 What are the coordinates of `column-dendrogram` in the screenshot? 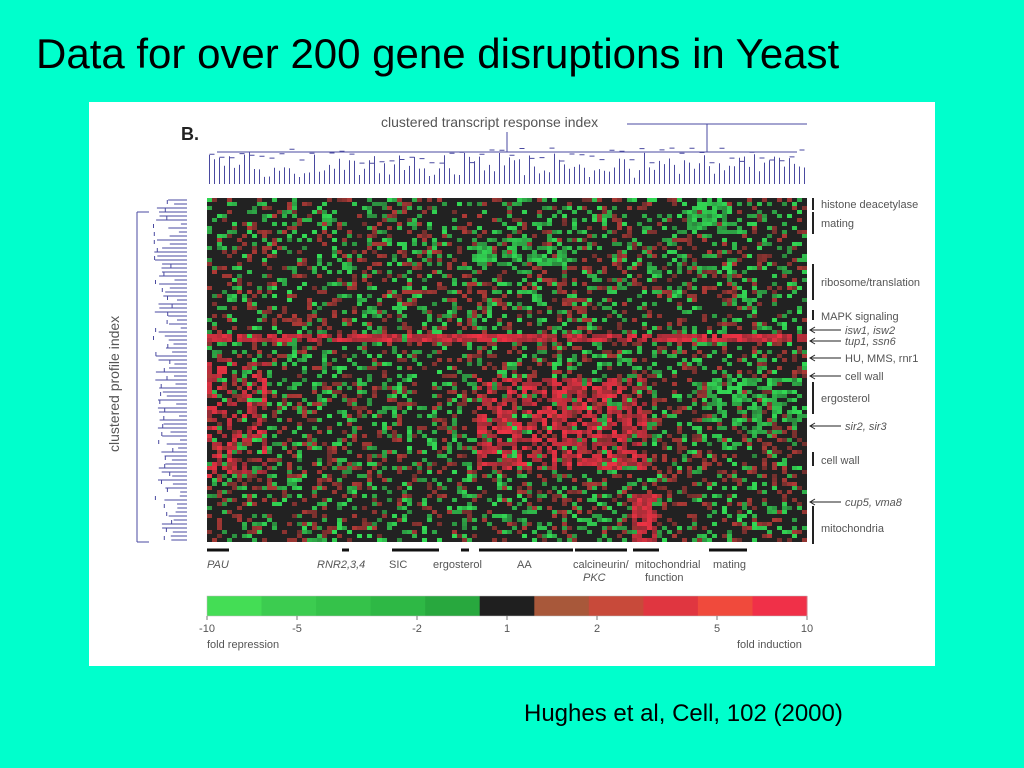 It's located at (508, 153).